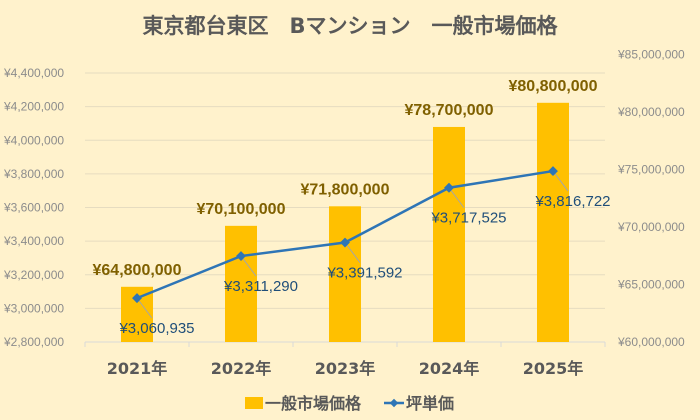 Image resolution: width=700 pixels, height=420 pixels. Describe the element at coordinates (33, 275) in the screenshot. I see `left-tick-label: ¥3,200,000` at that location.